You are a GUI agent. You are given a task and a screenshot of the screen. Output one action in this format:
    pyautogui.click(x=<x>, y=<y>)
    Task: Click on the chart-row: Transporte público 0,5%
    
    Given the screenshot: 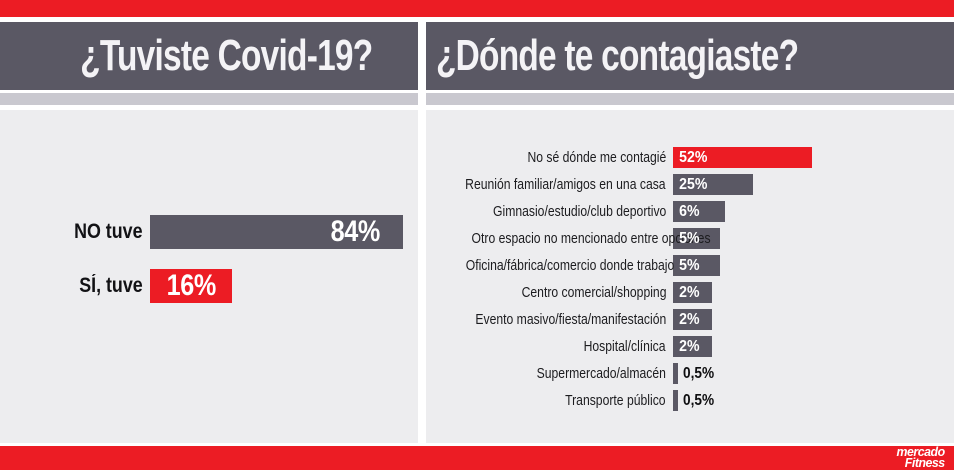 What is the action you would take?
    pyautogui.click(x=690, y=400)
    